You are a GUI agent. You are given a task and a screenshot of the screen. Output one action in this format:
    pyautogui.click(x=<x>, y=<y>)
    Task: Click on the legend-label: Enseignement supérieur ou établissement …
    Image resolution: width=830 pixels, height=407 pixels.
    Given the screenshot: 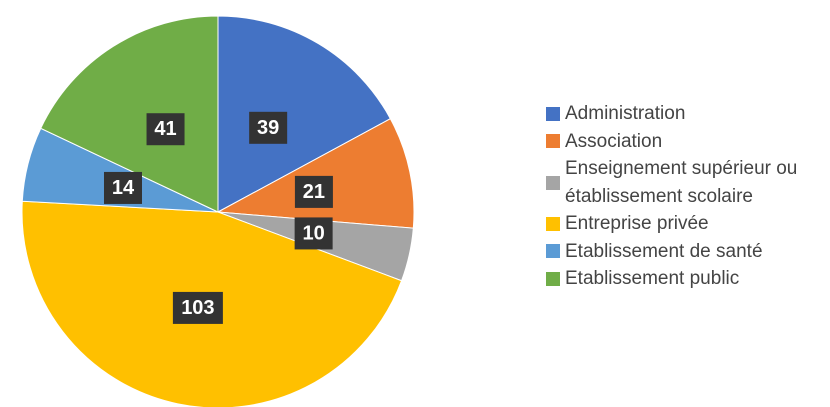 What is the action you would take?
    pyautogui.click(x=681, y=182)
    